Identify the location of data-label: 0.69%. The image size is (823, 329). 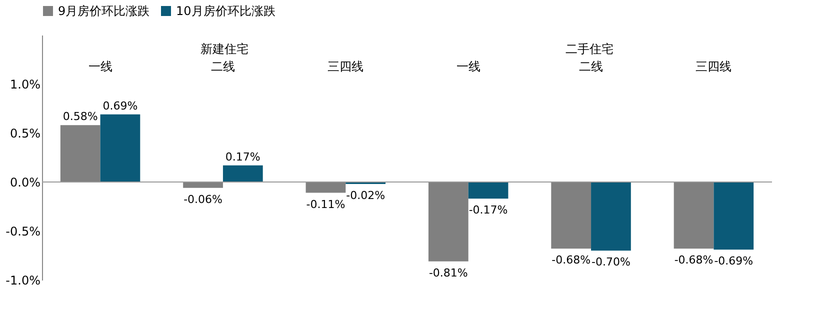
(120, 105).